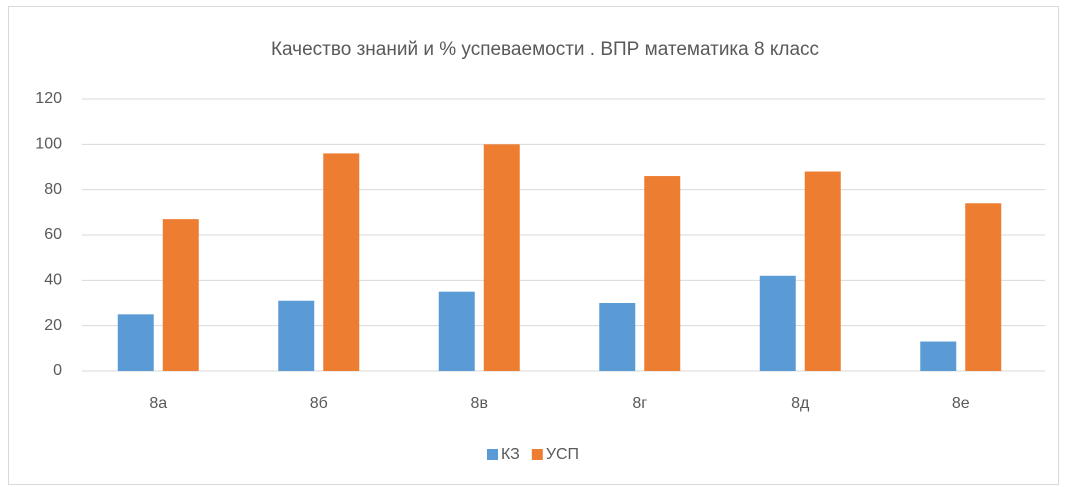 The height and width of the screenshot is (487, 1065). What do you see at coordinates (158, 403) in the screenshot?
I see `x-tick-label: 8а` at bounding box center [158, 403].